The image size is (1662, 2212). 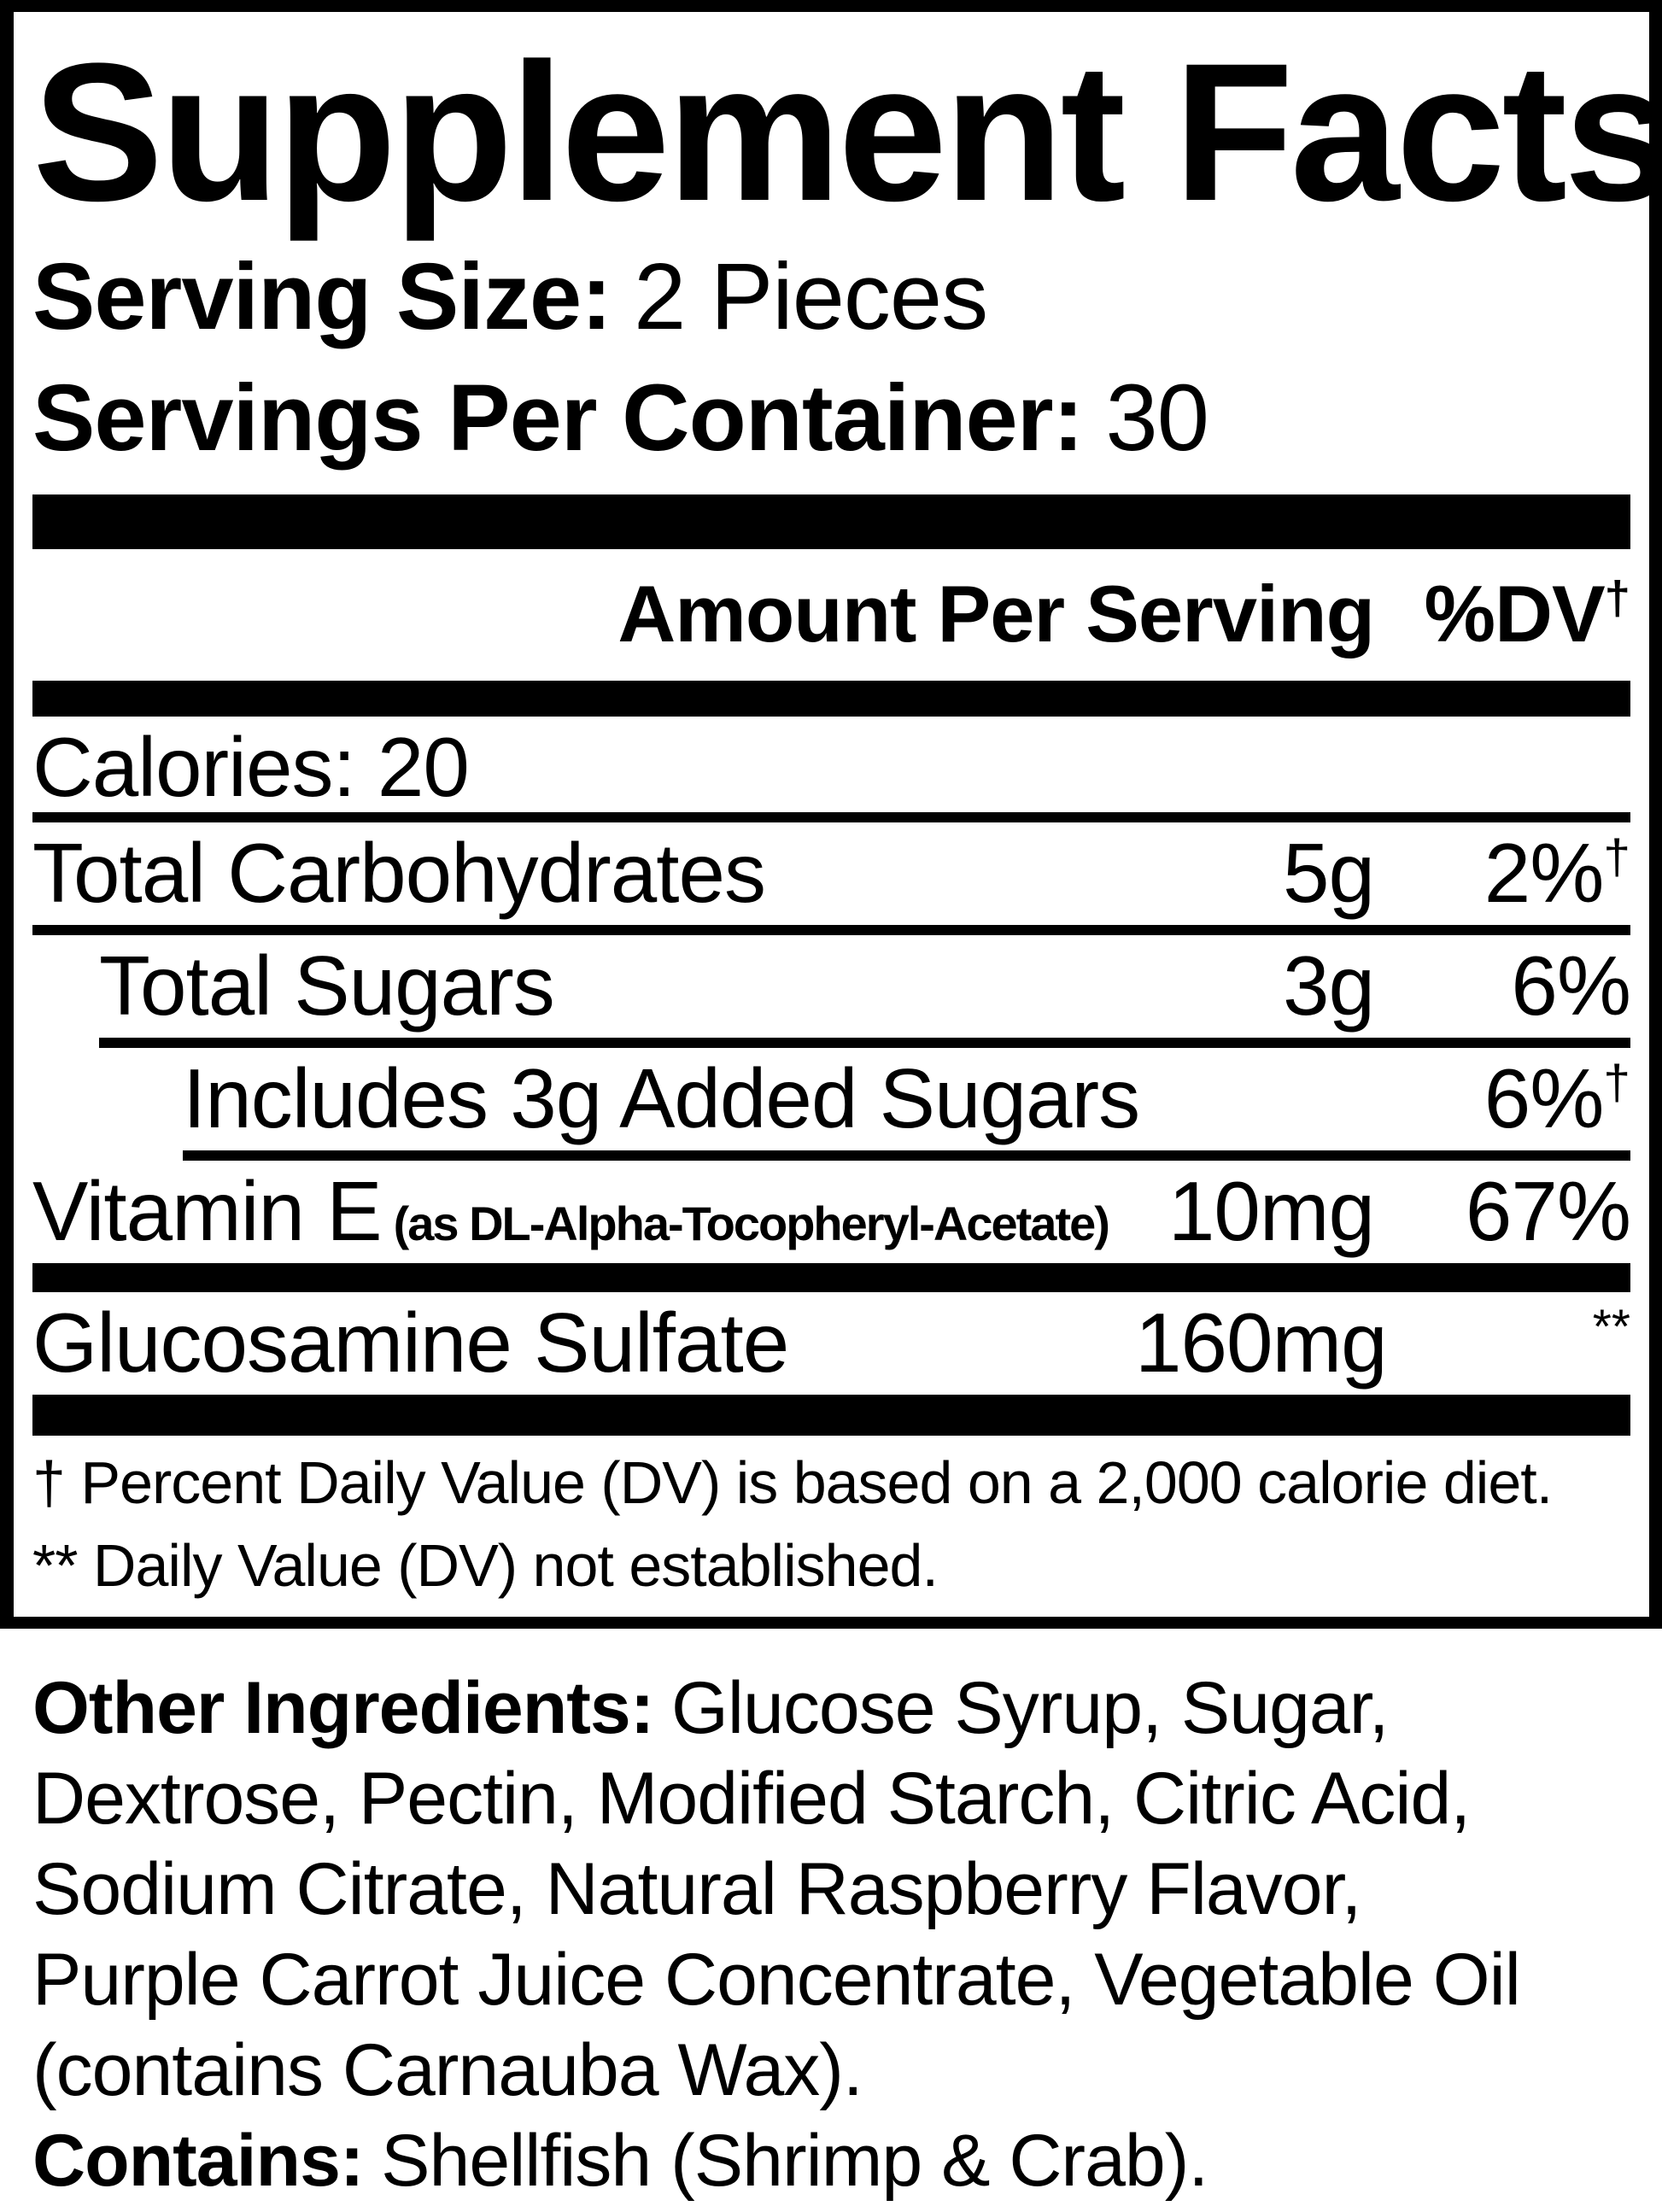 I want to click on nutrient-dv: 67%, so click(x=1502, y=1210).